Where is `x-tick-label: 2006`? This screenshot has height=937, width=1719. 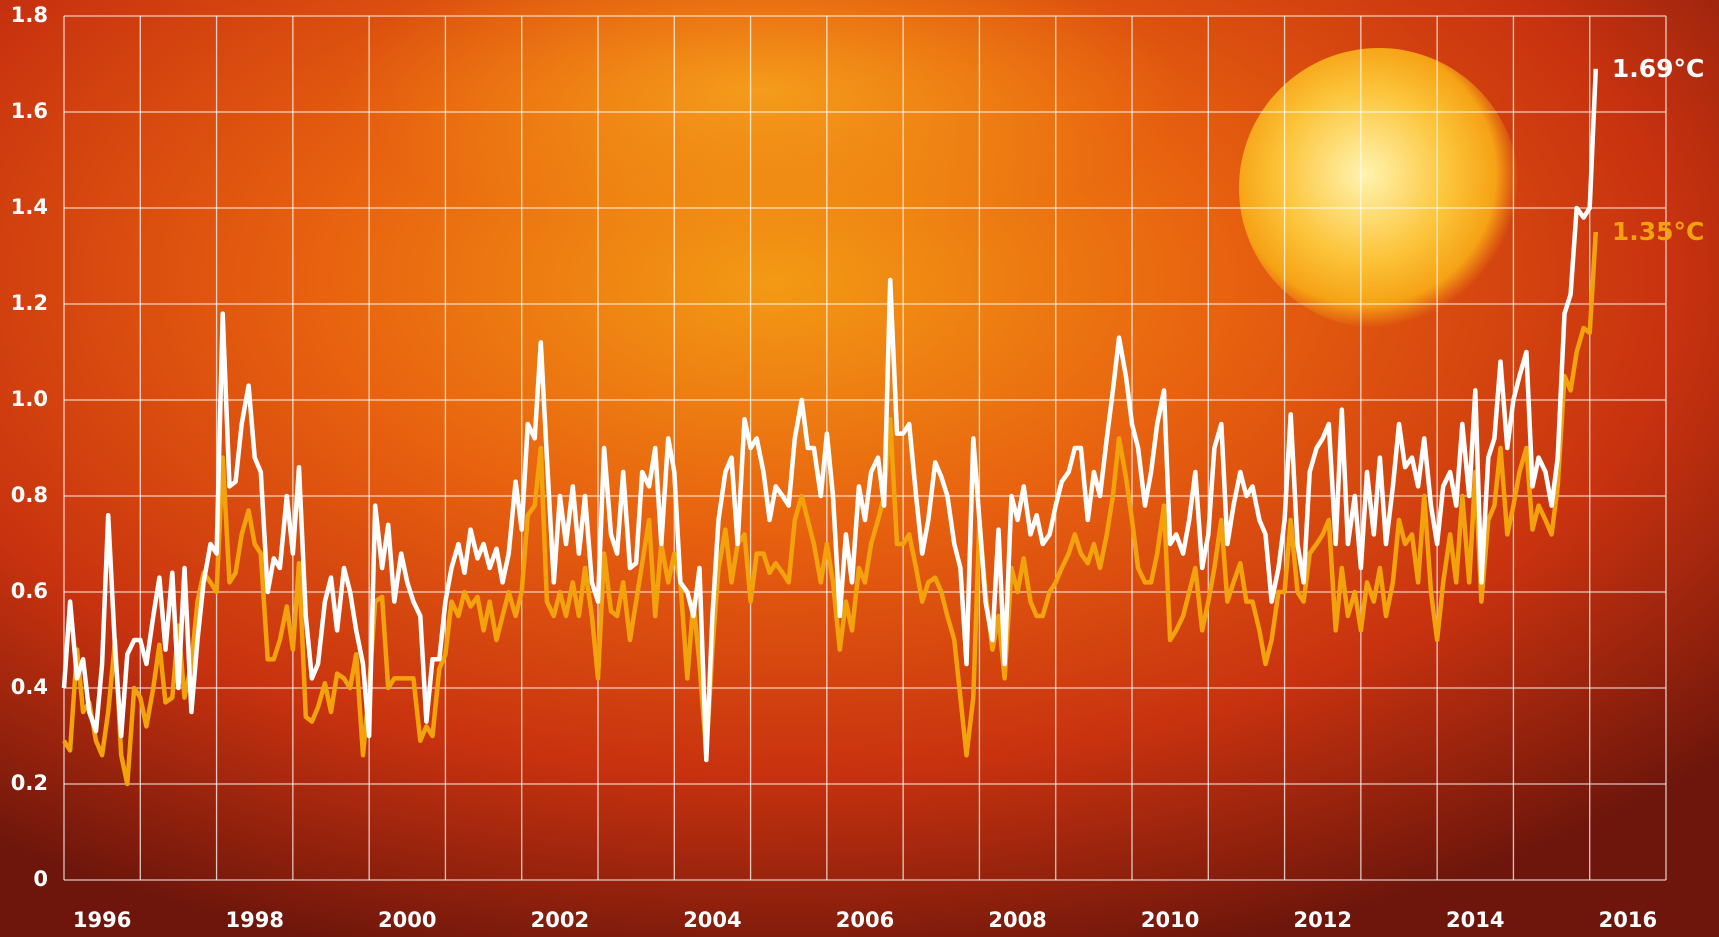 x-tick-label: 2006 is located at coordinates (865, 920).